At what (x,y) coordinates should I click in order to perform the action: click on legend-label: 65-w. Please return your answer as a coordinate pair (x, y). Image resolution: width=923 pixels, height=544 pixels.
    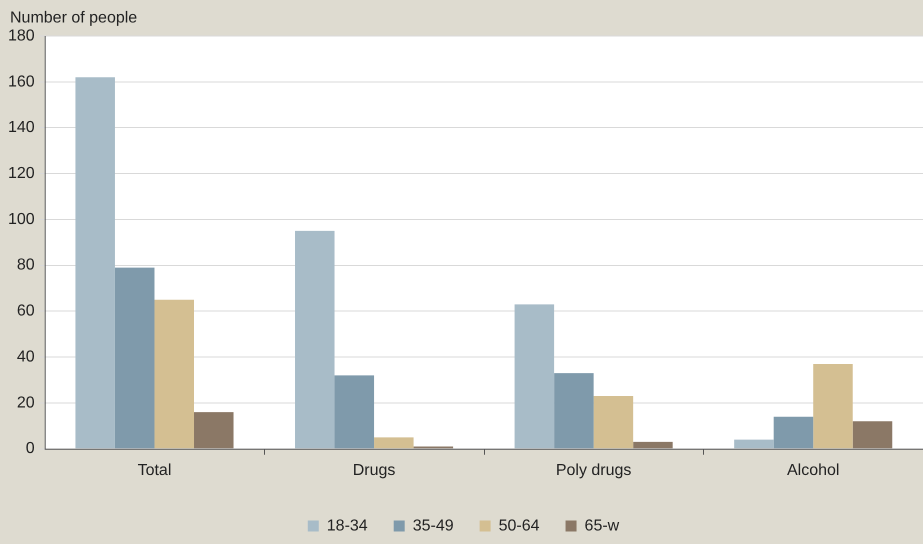
    Looking at the image, I should click on (602, 525).